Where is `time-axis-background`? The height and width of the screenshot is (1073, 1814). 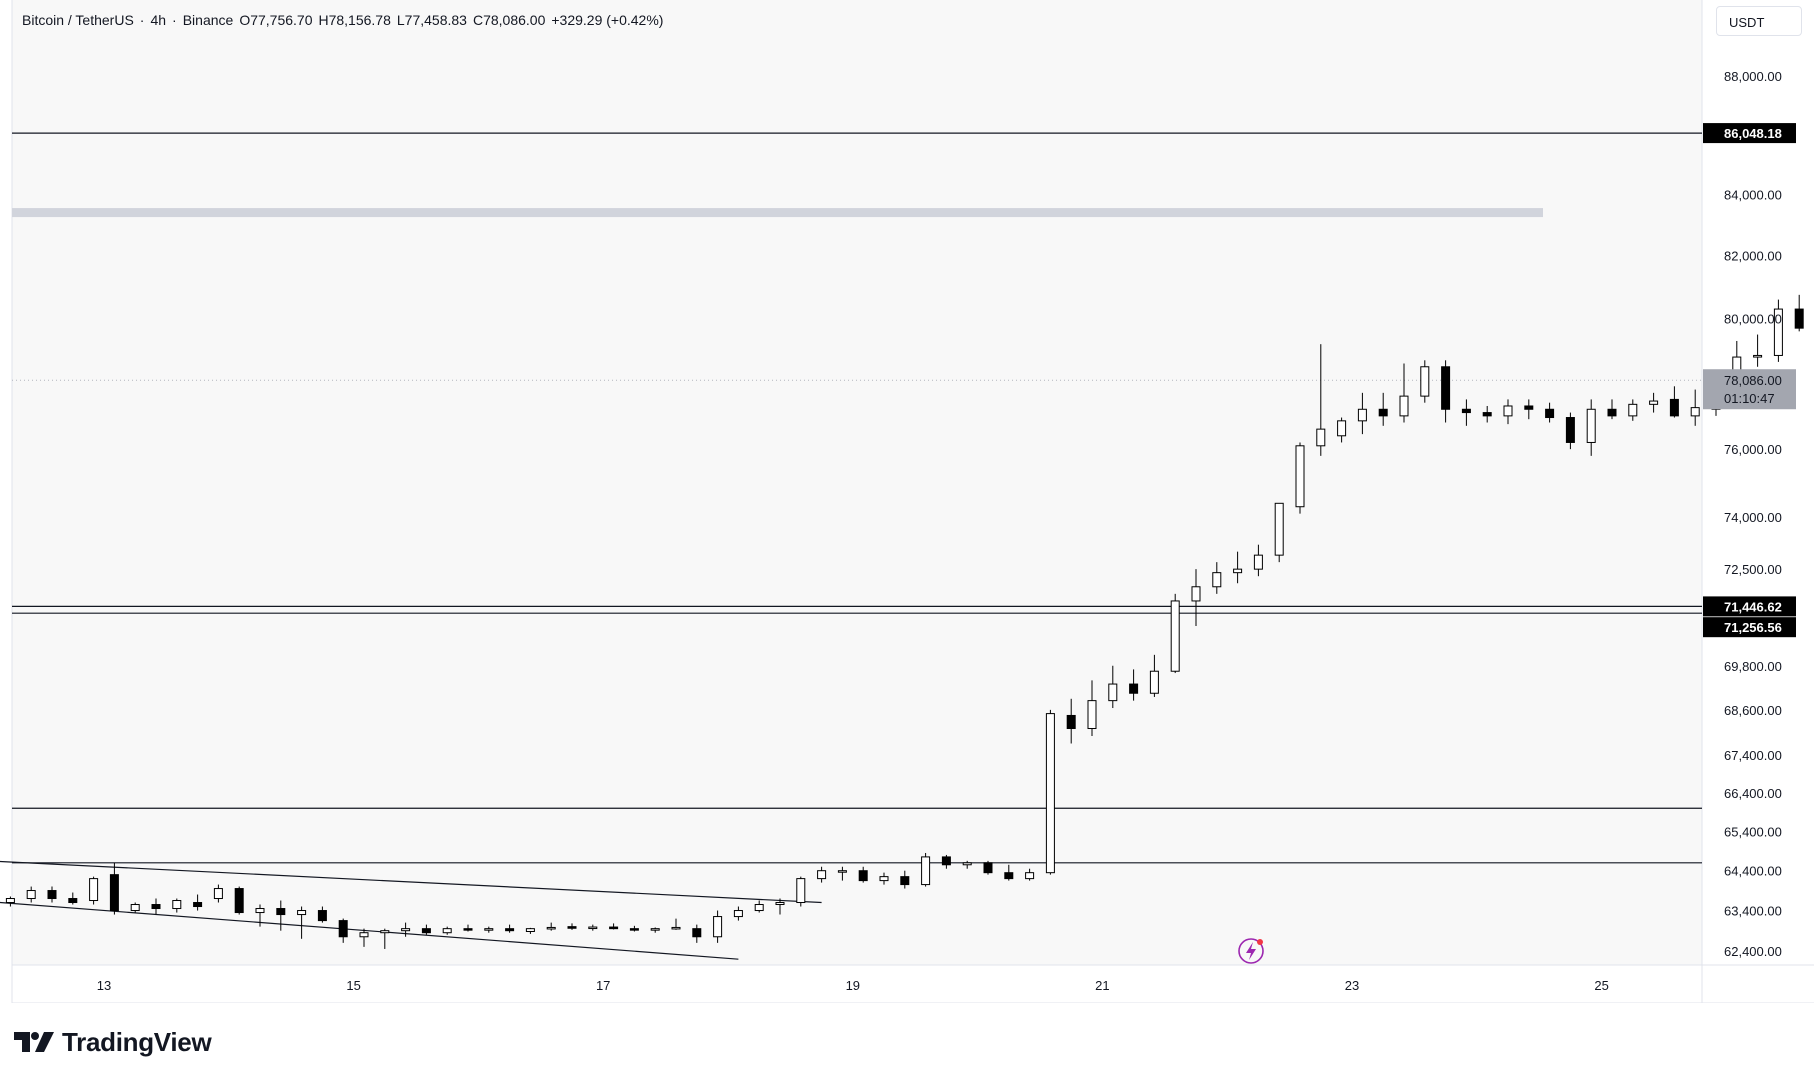 time-axis-background is located at coordinates (857, 984).